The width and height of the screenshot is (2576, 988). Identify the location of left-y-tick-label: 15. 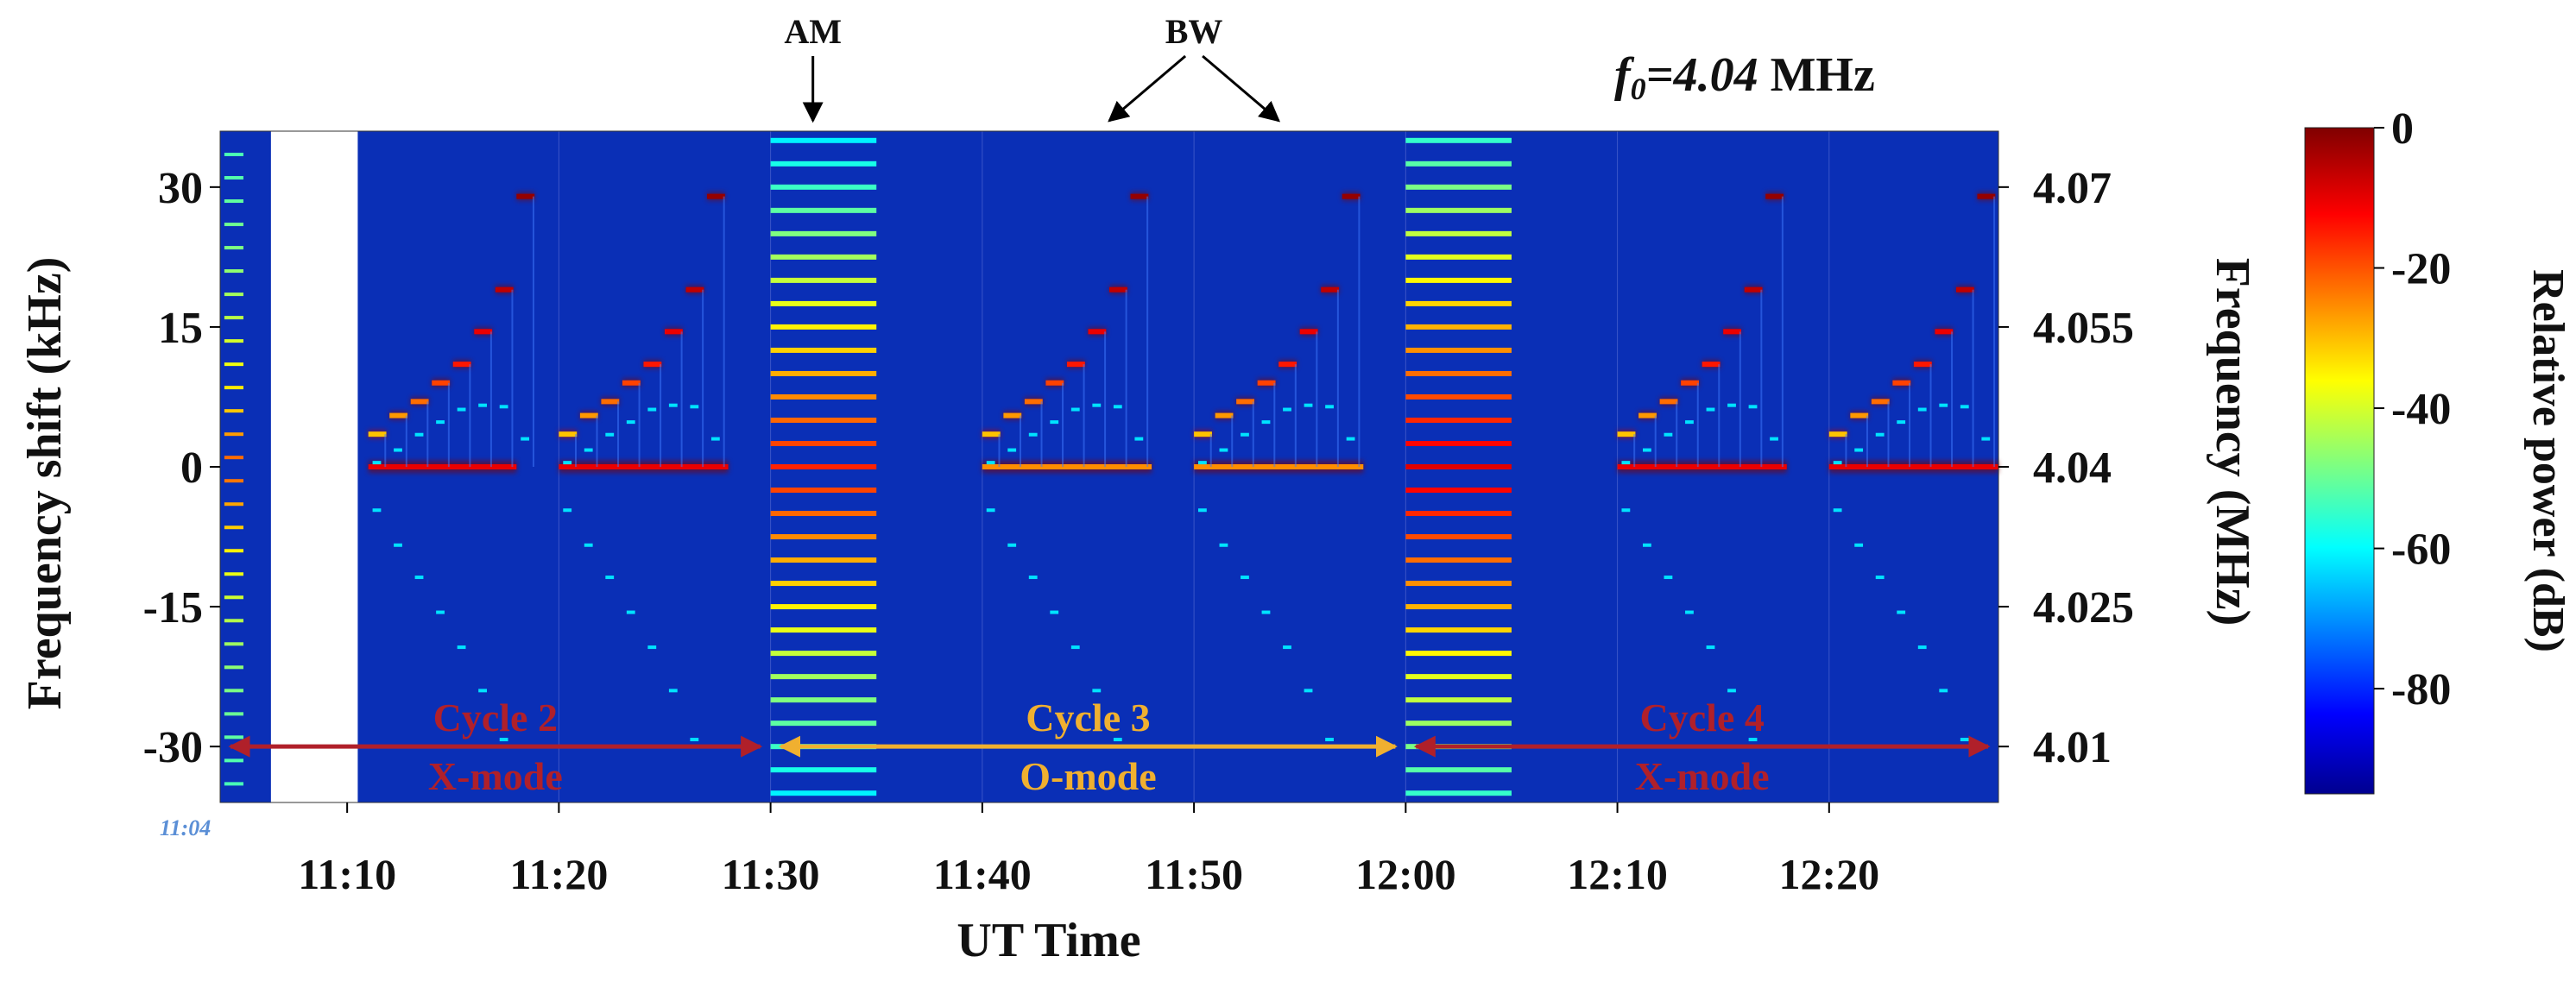
(180, 328).